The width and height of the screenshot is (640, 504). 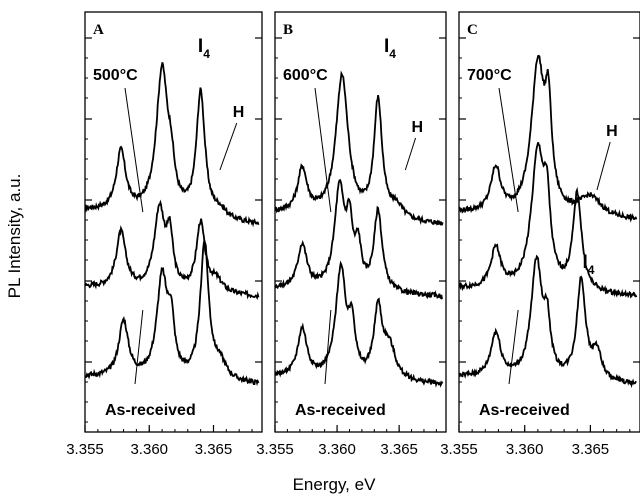 What do you see at coordinates (489, 75) in the screenshot?
I see `anneal-temp-label: 700°C` at bounding box center [489, 75].